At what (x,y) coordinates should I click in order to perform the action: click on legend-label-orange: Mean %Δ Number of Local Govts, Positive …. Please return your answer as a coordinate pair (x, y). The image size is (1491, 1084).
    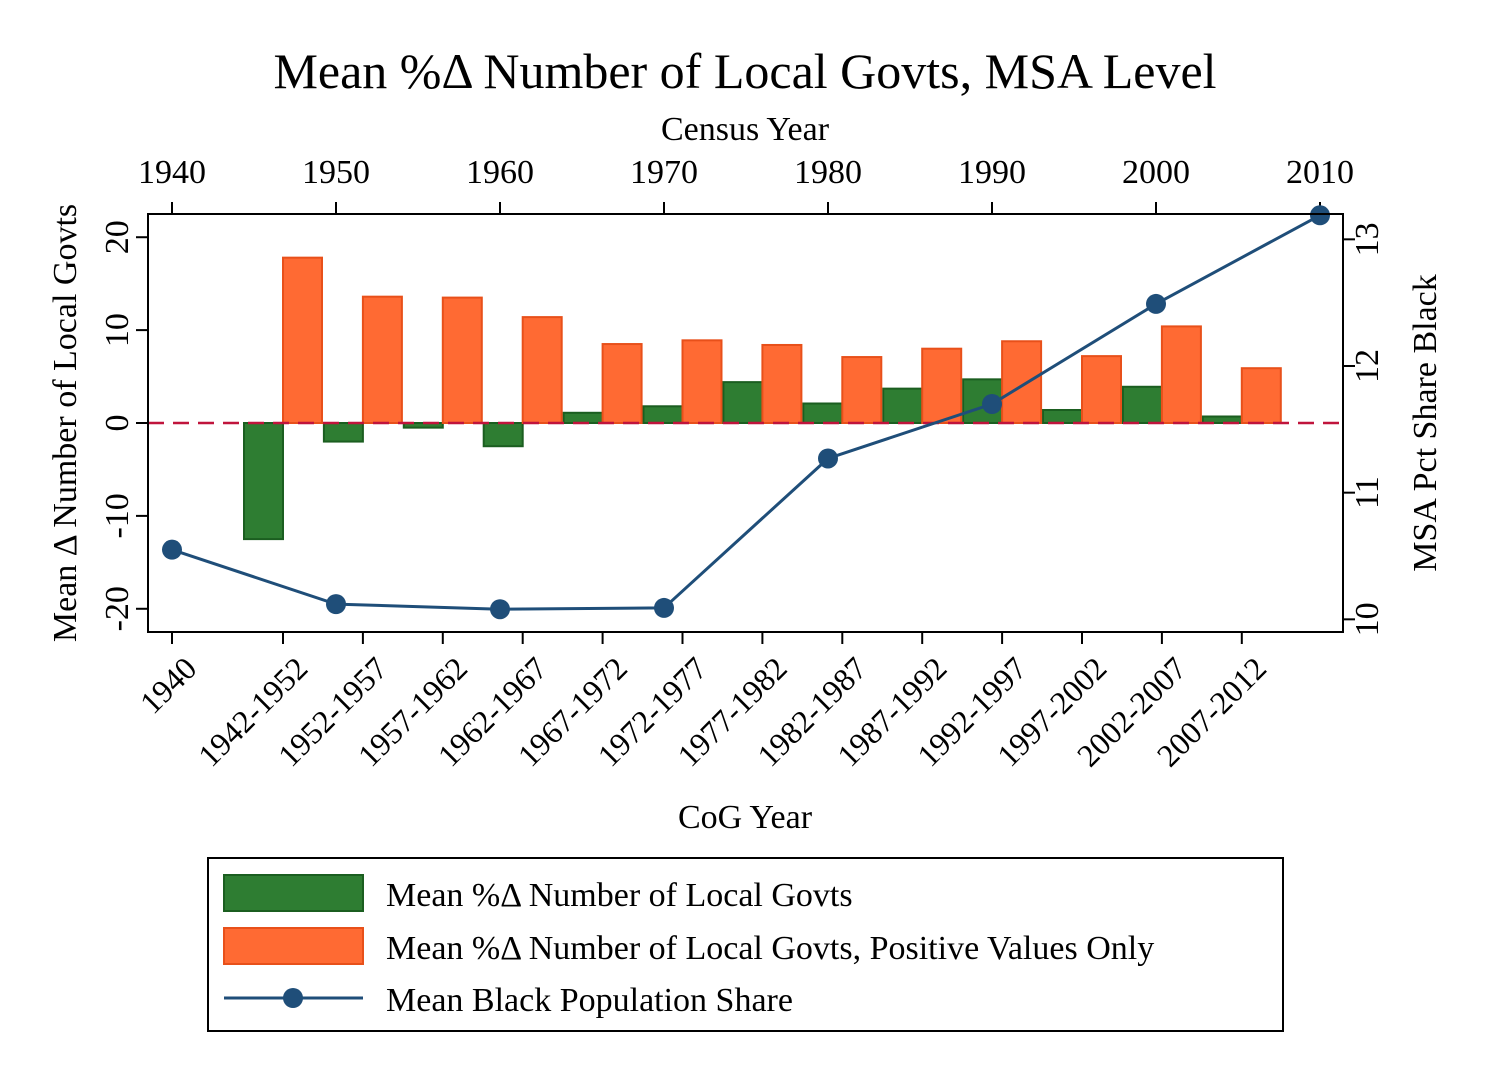
    Looking at the image, I should click on (770, 948).